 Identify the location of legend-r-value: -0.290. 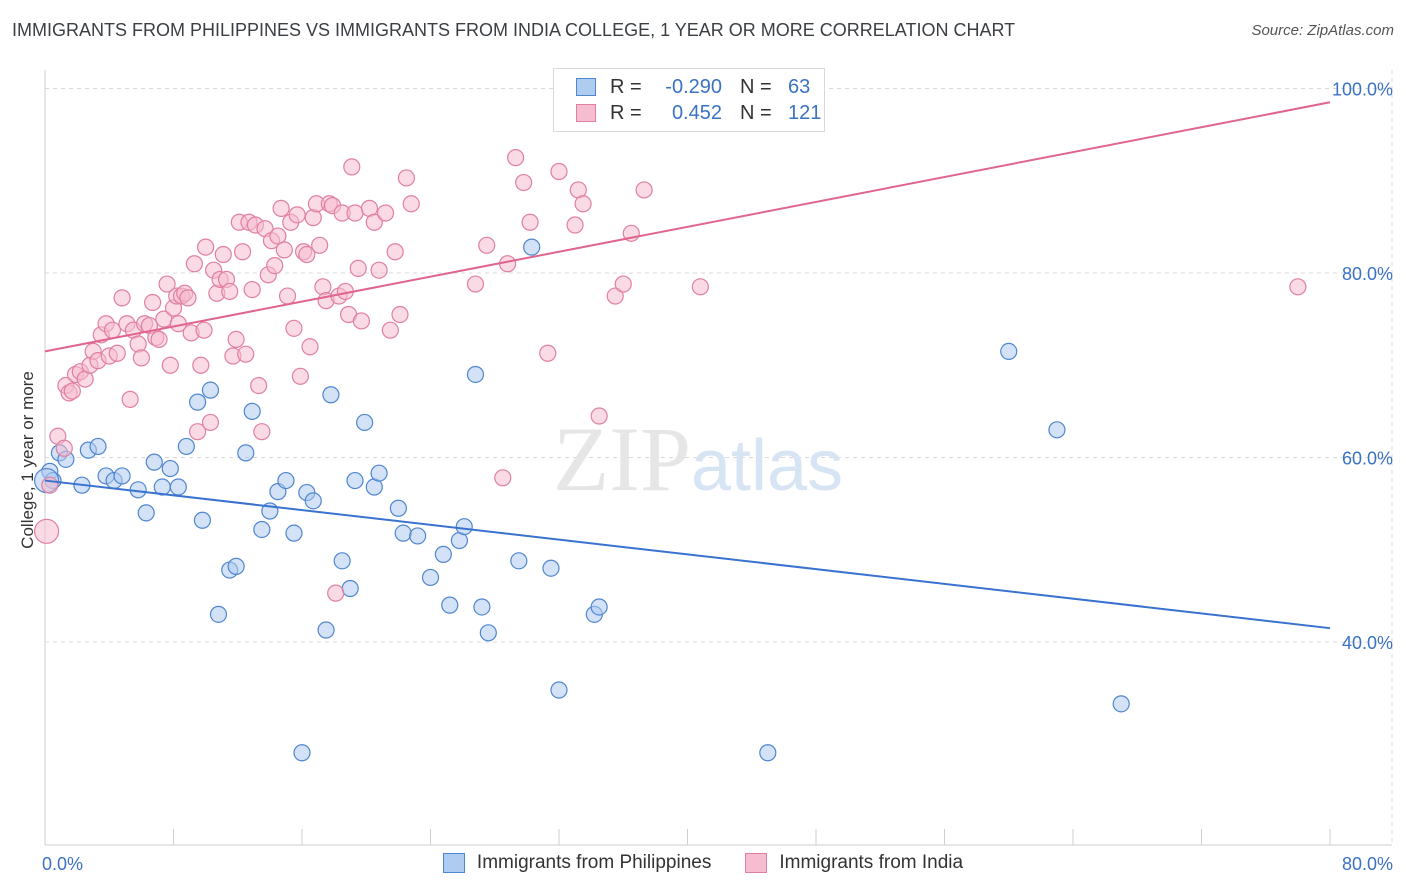
(693, 86).